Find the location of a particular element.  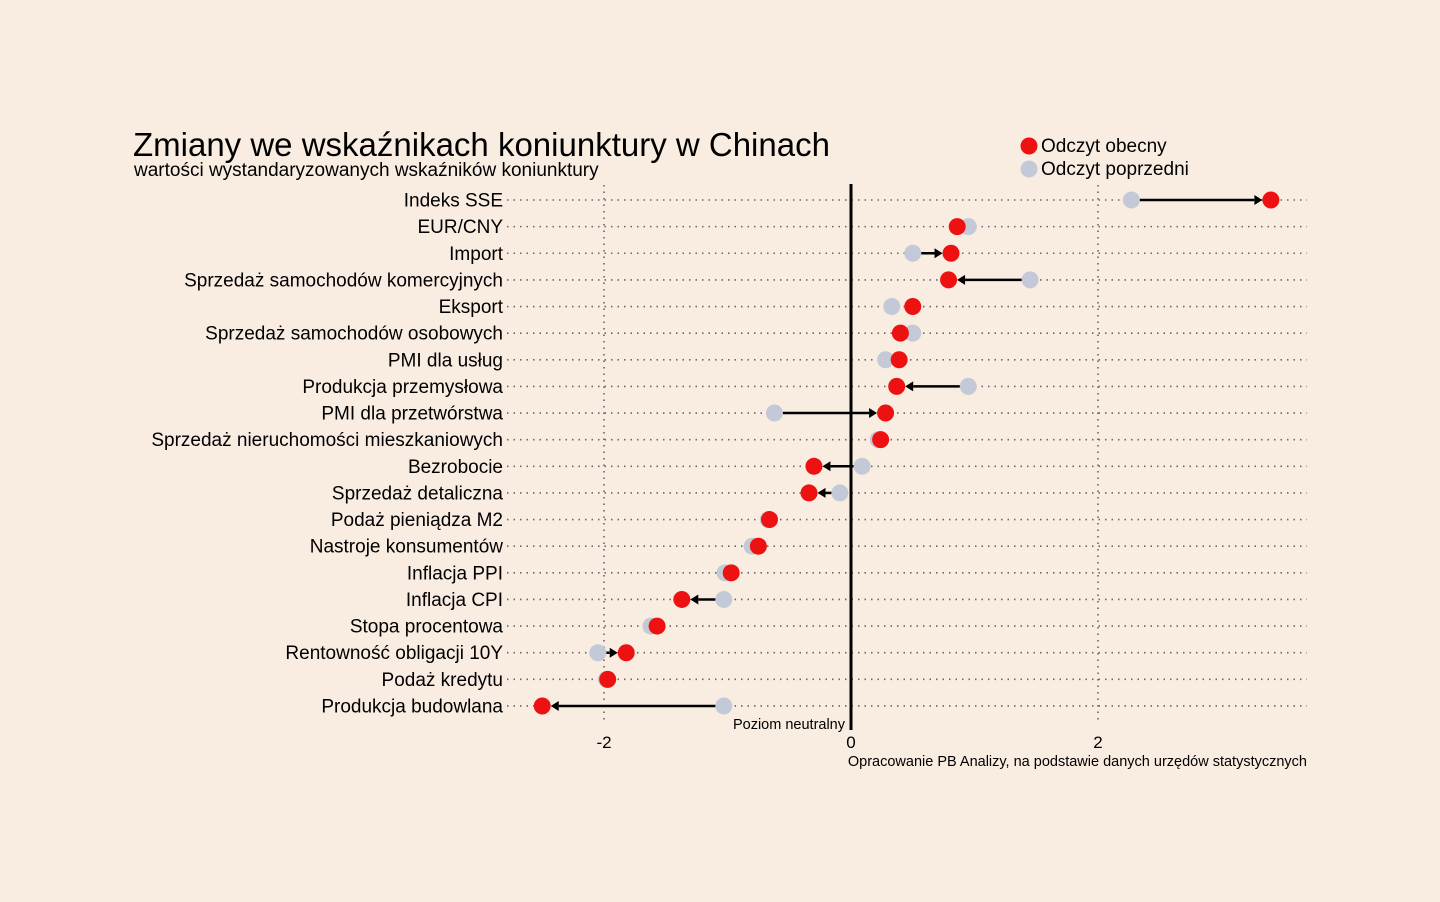

category-row: Podaż pieniądza M2 is located at coordinates (554, 520).